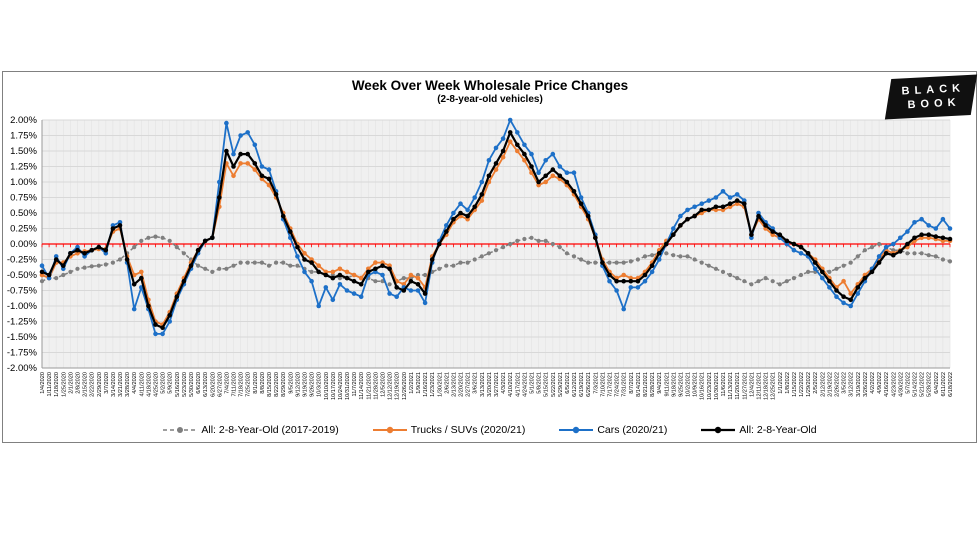  Describe the element at coordinates (759, 430) in the screenshot. I see `legend-item-all-current: All: 2-8-Year-Old` at that location.